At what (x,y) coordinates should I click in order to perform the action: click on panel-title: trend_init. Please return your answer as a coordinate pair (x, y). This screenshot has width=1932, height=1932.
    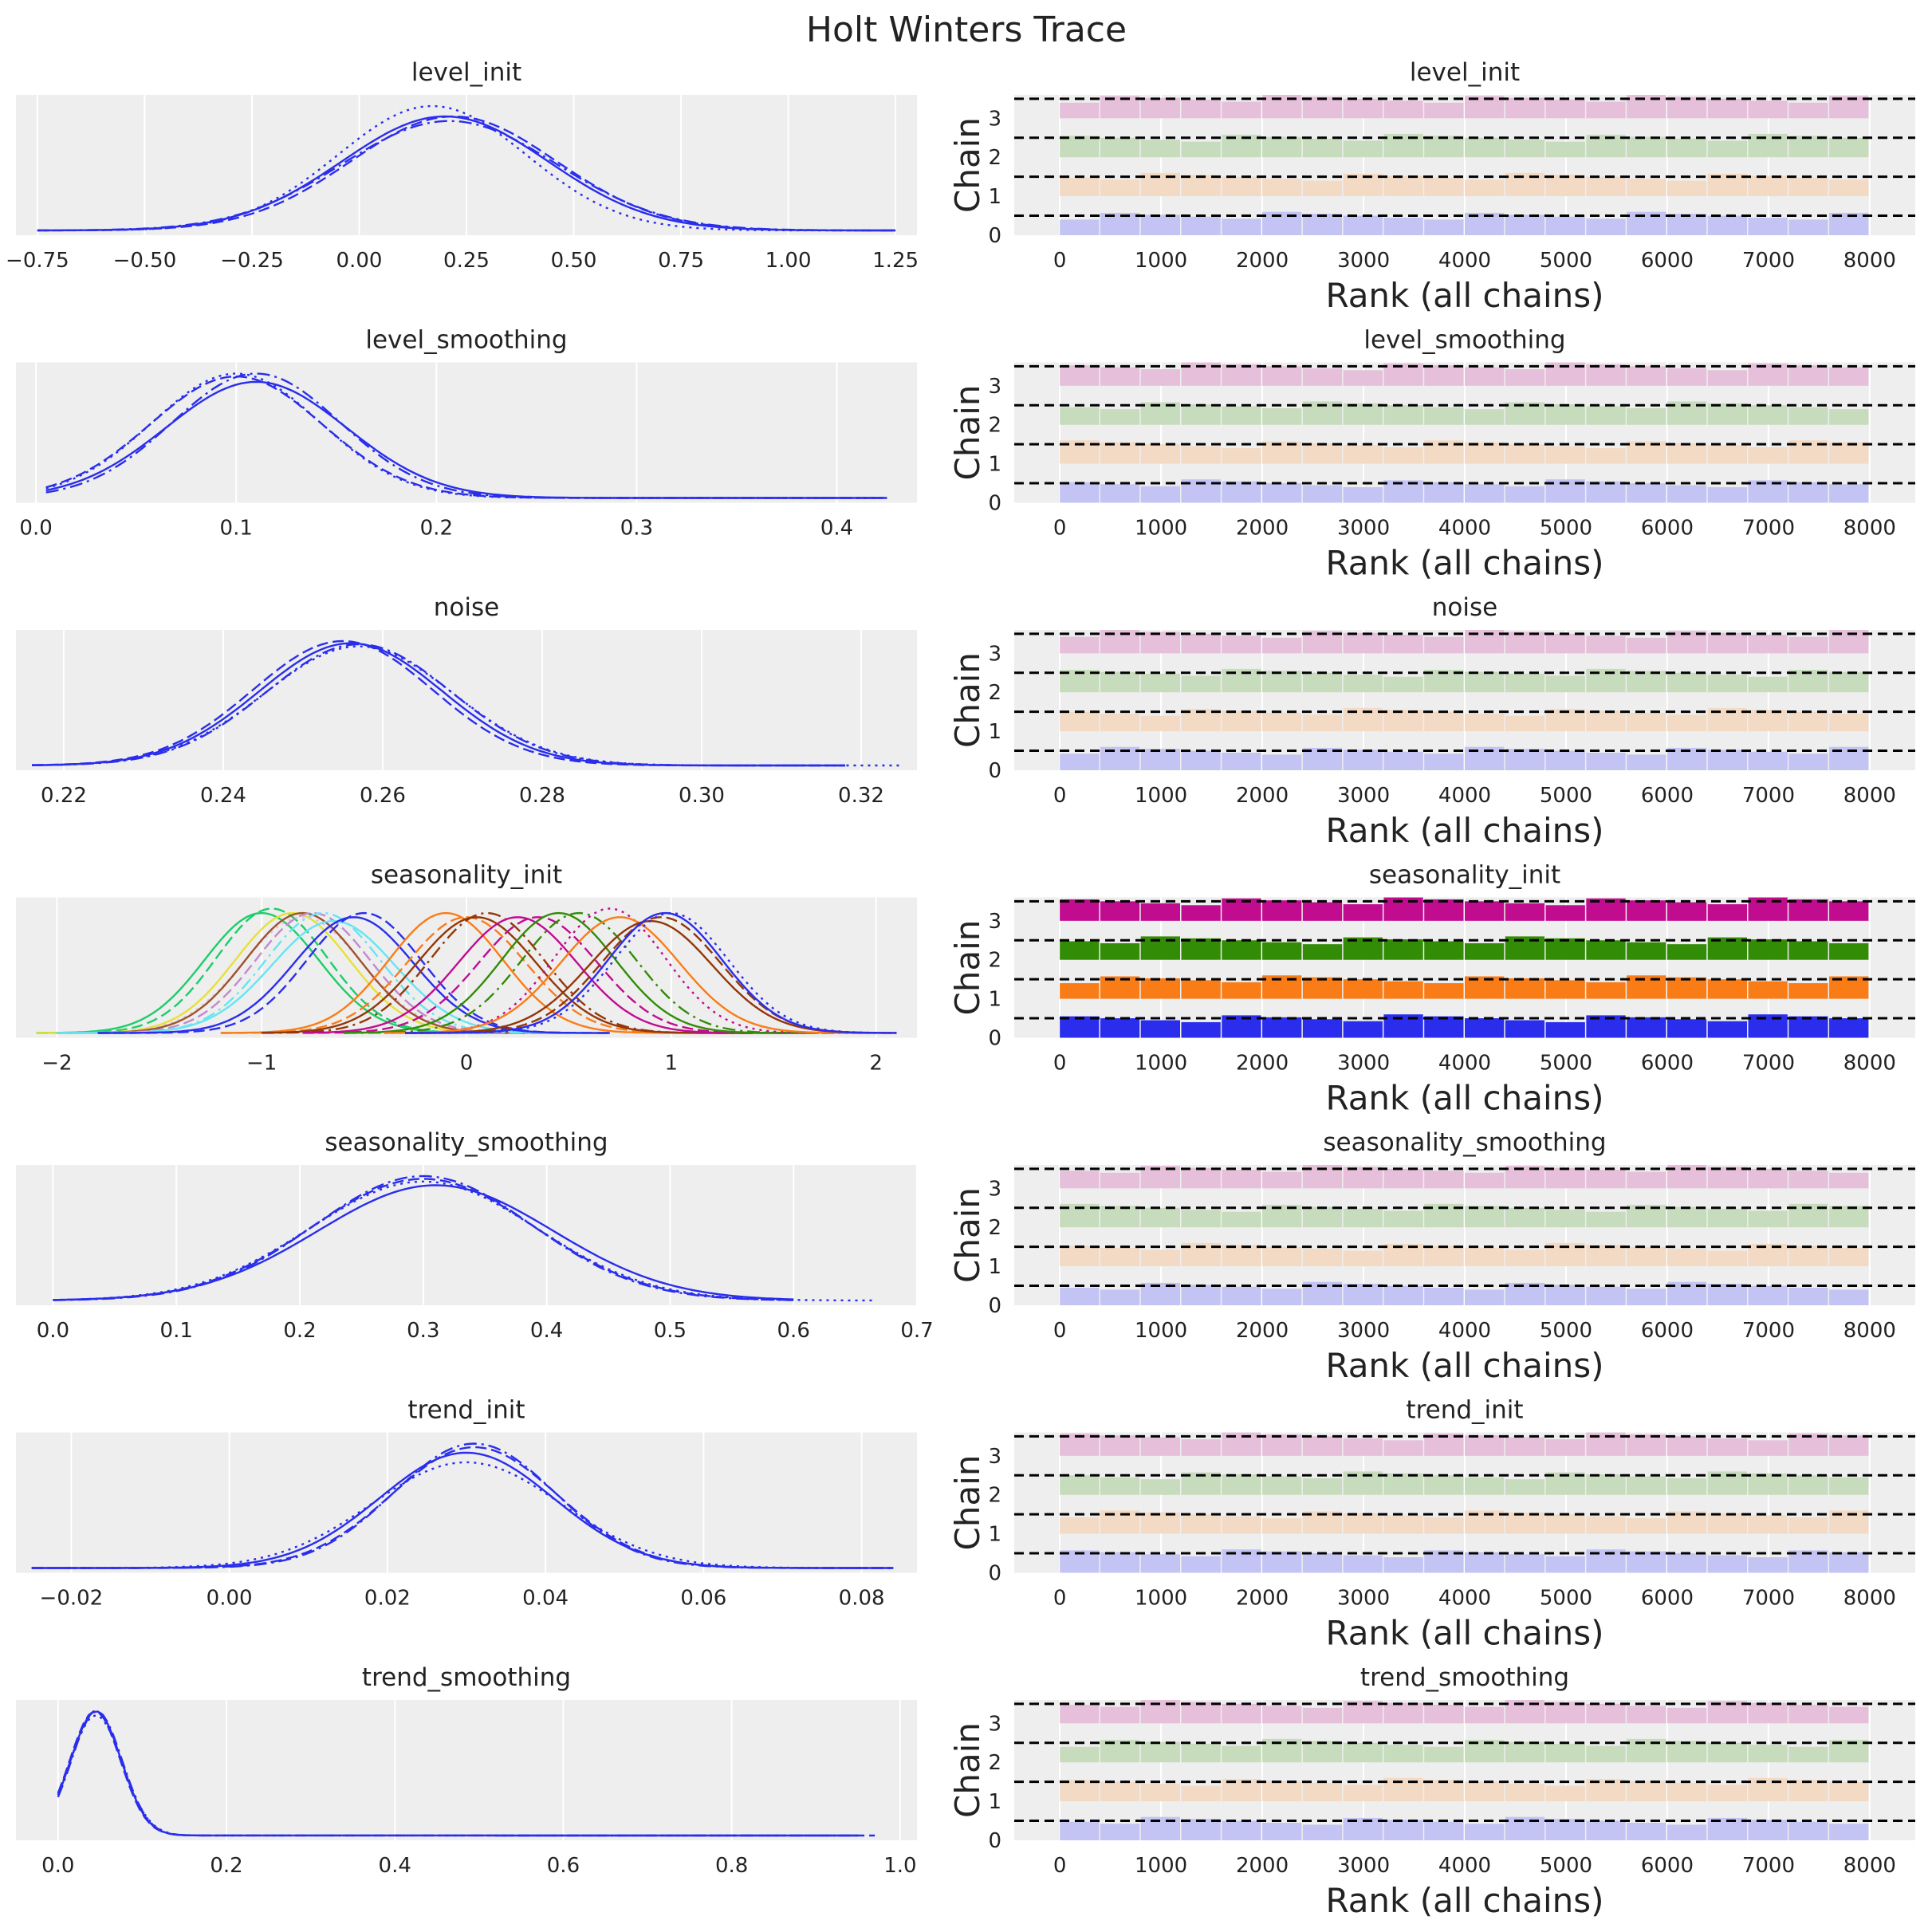
    Looking at the image, I should click on (466, 1411).